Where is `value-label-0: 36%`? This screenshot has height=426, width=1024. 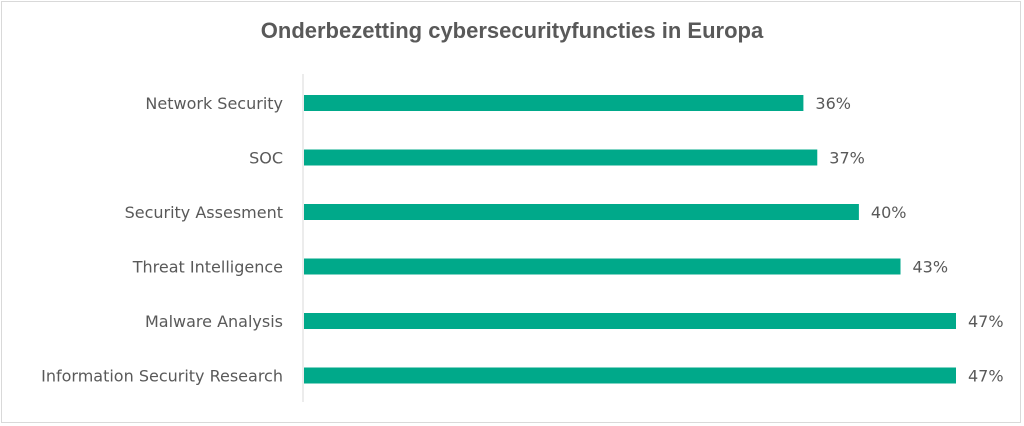 value-label-0: 36% is located at coordinates (833, 103).